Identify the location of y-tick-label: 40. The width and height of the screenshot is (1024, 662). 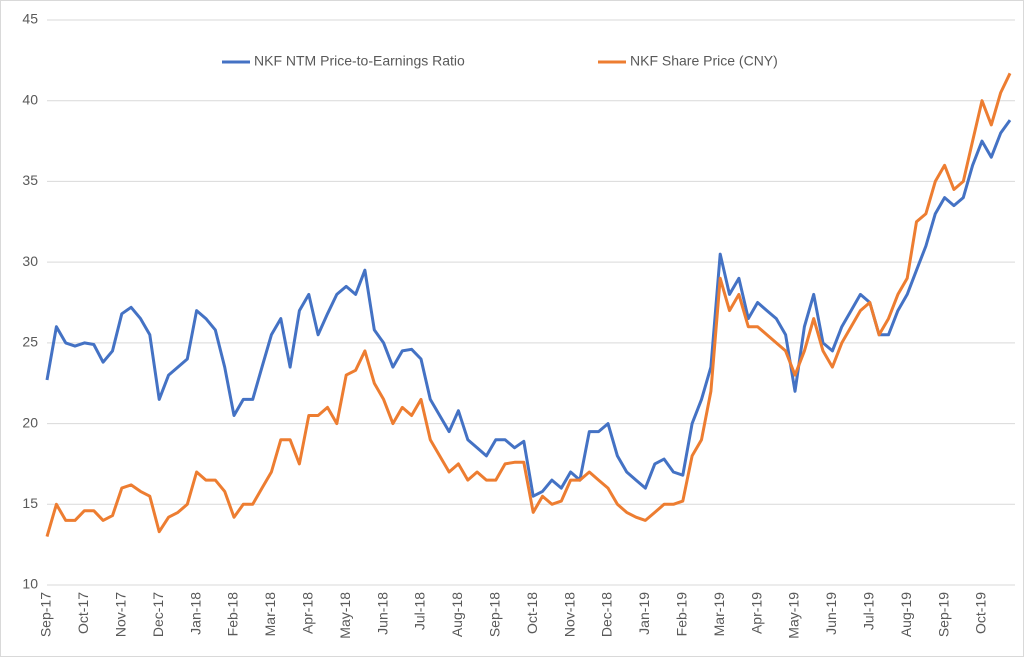
(30, 99).